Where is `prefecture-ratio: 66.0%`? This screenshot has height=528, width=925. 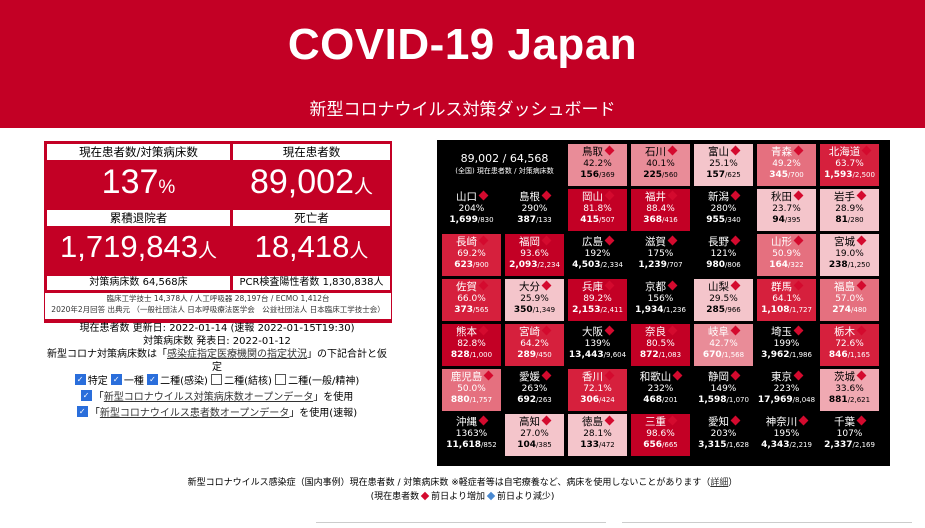 prefecture-ratio: 66.0% is located at coordinates (471, 299).